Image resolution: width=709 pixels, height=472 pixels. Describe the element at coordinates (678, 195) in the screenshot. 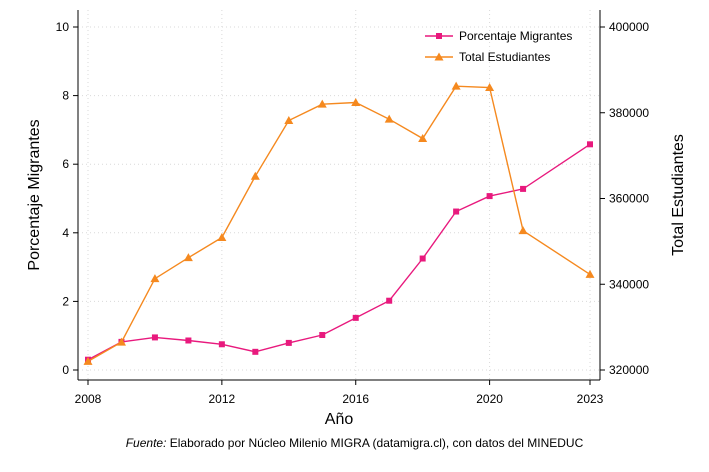

I see `y-right-axis-title: Total Estudiantes` at that location.